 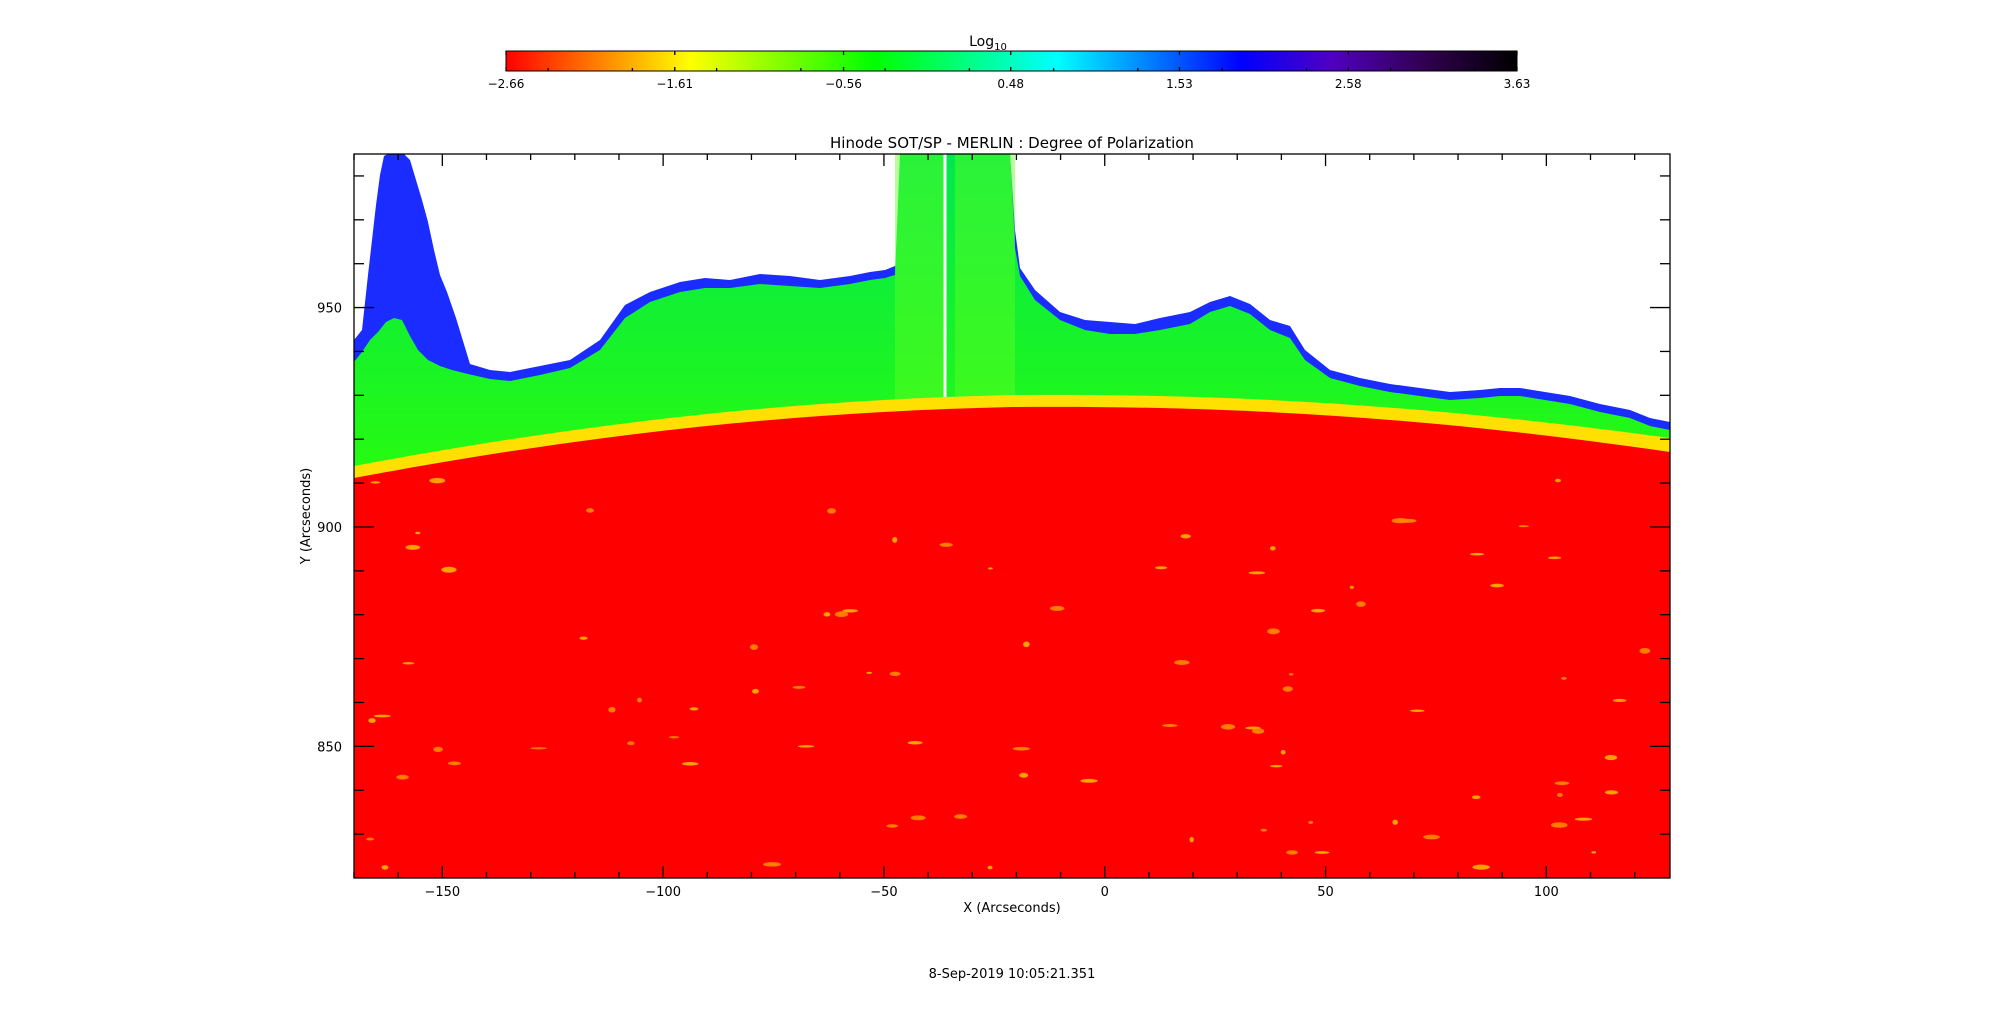 What do you see at coordinates (988, 43) in the screenshot?
I see `colorbar-title: Log10` at bounding box center [988, 43].